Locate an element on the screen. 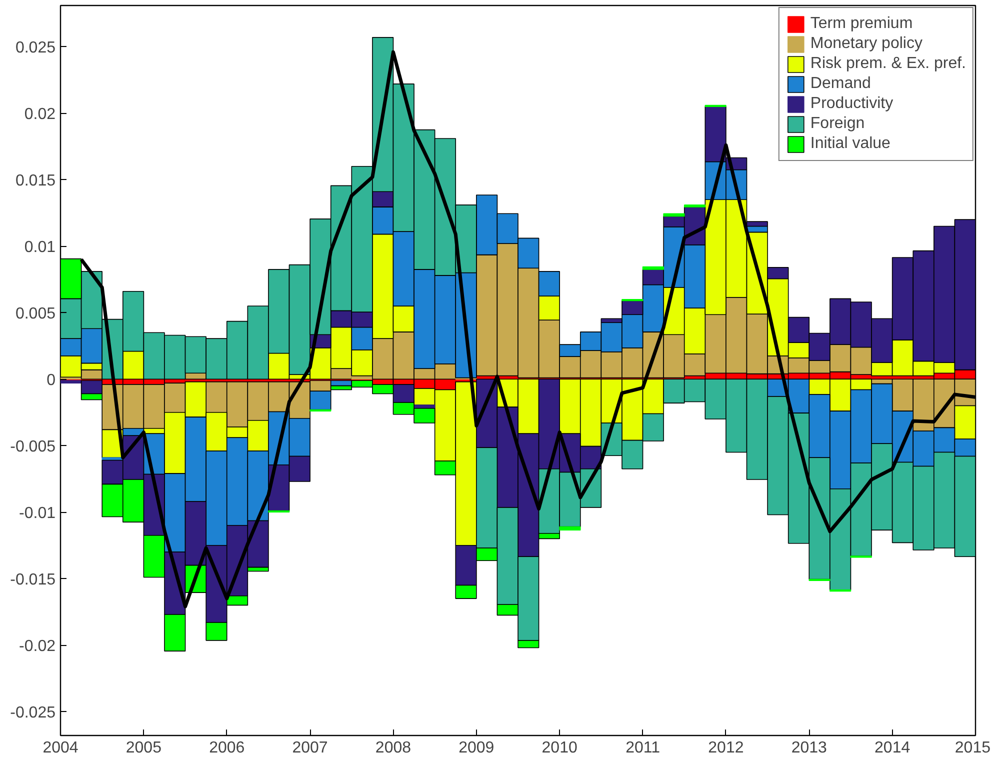 The height and width of the screenshot is (766, 996). x-tick-label: 2007 is located at coordinates (310, 748).